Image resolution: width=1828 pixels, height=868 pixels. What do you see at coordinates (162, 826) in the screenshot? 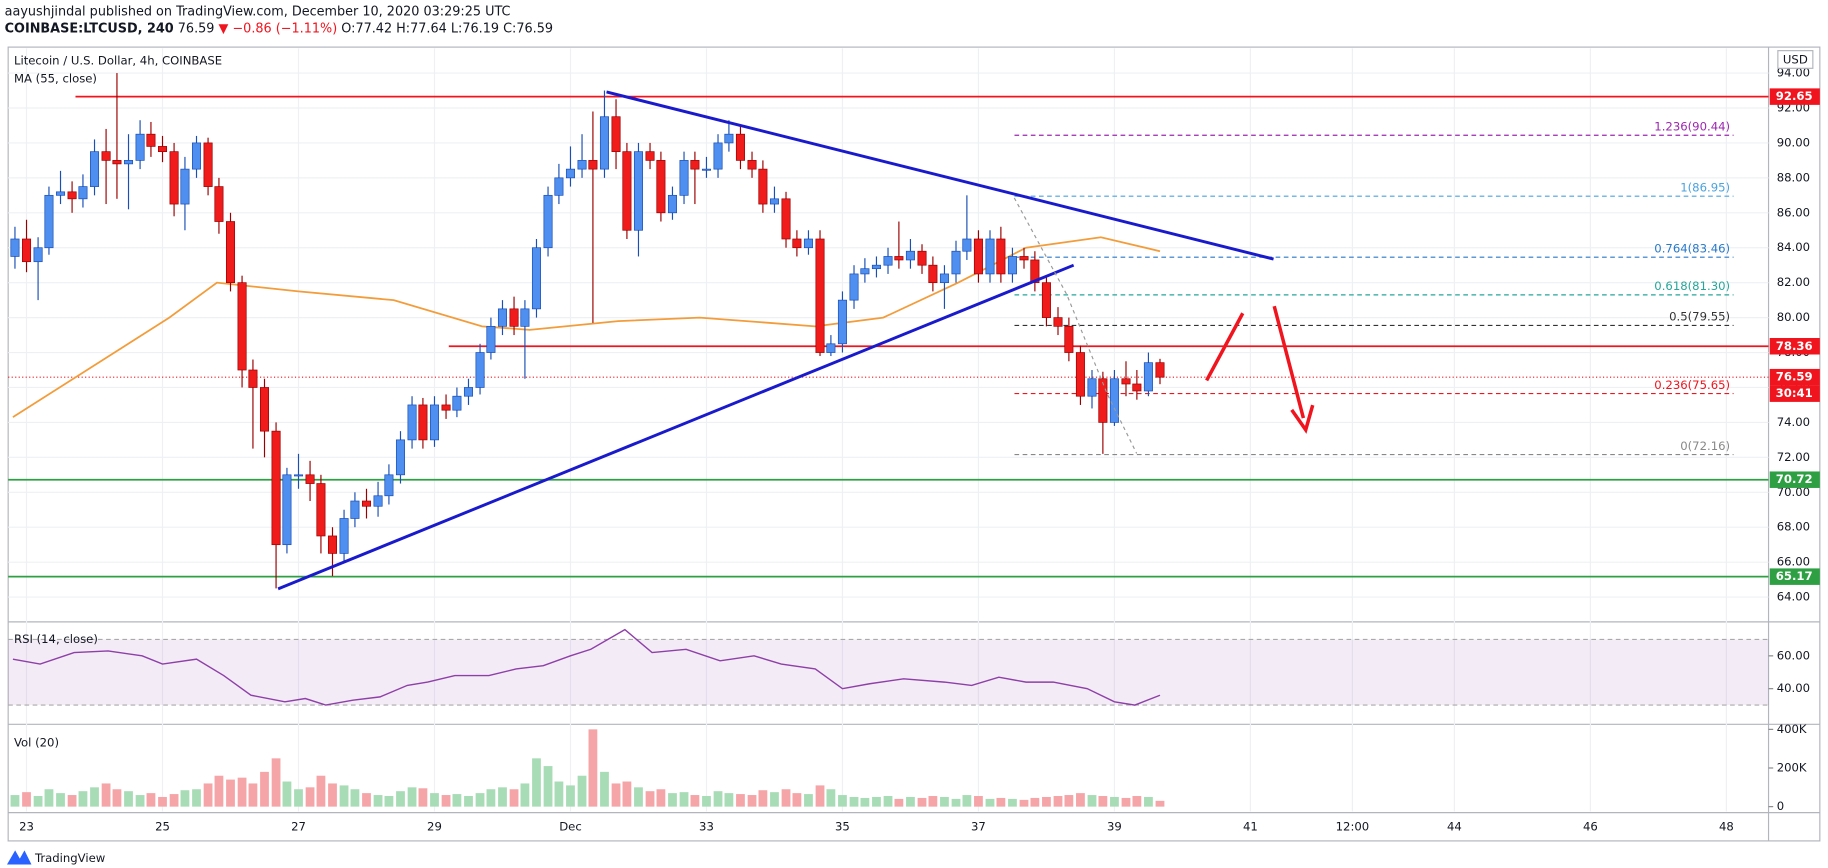
I see `x-tick-label: 25` at bounding box center [162, 826].